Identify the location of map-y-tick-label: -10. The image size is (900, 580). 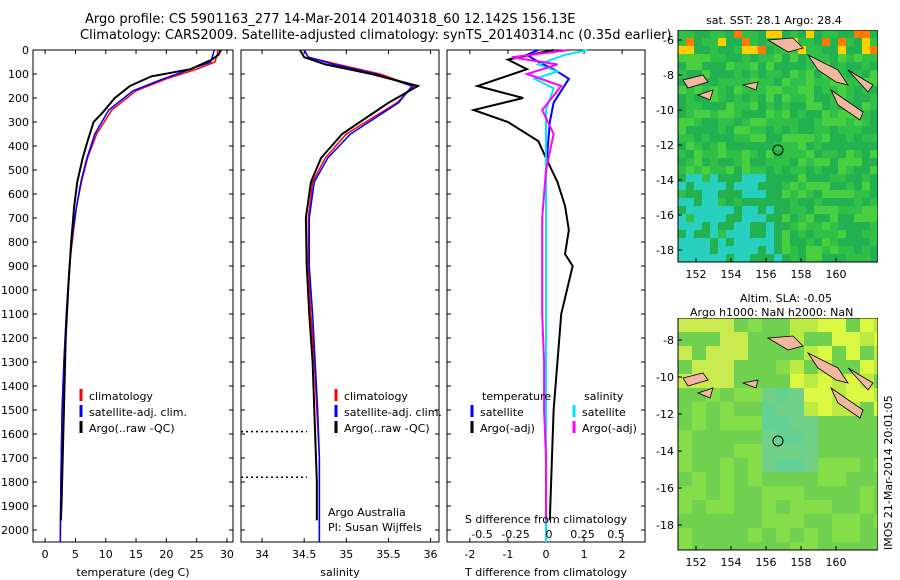
(665, 110).